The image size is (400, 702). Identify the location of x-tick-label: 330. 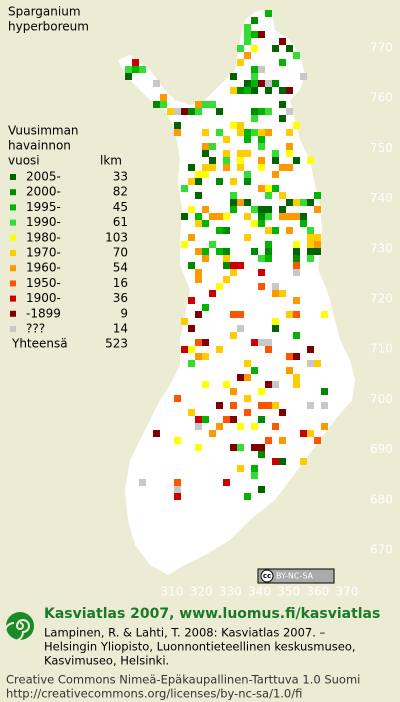
(230, 592).